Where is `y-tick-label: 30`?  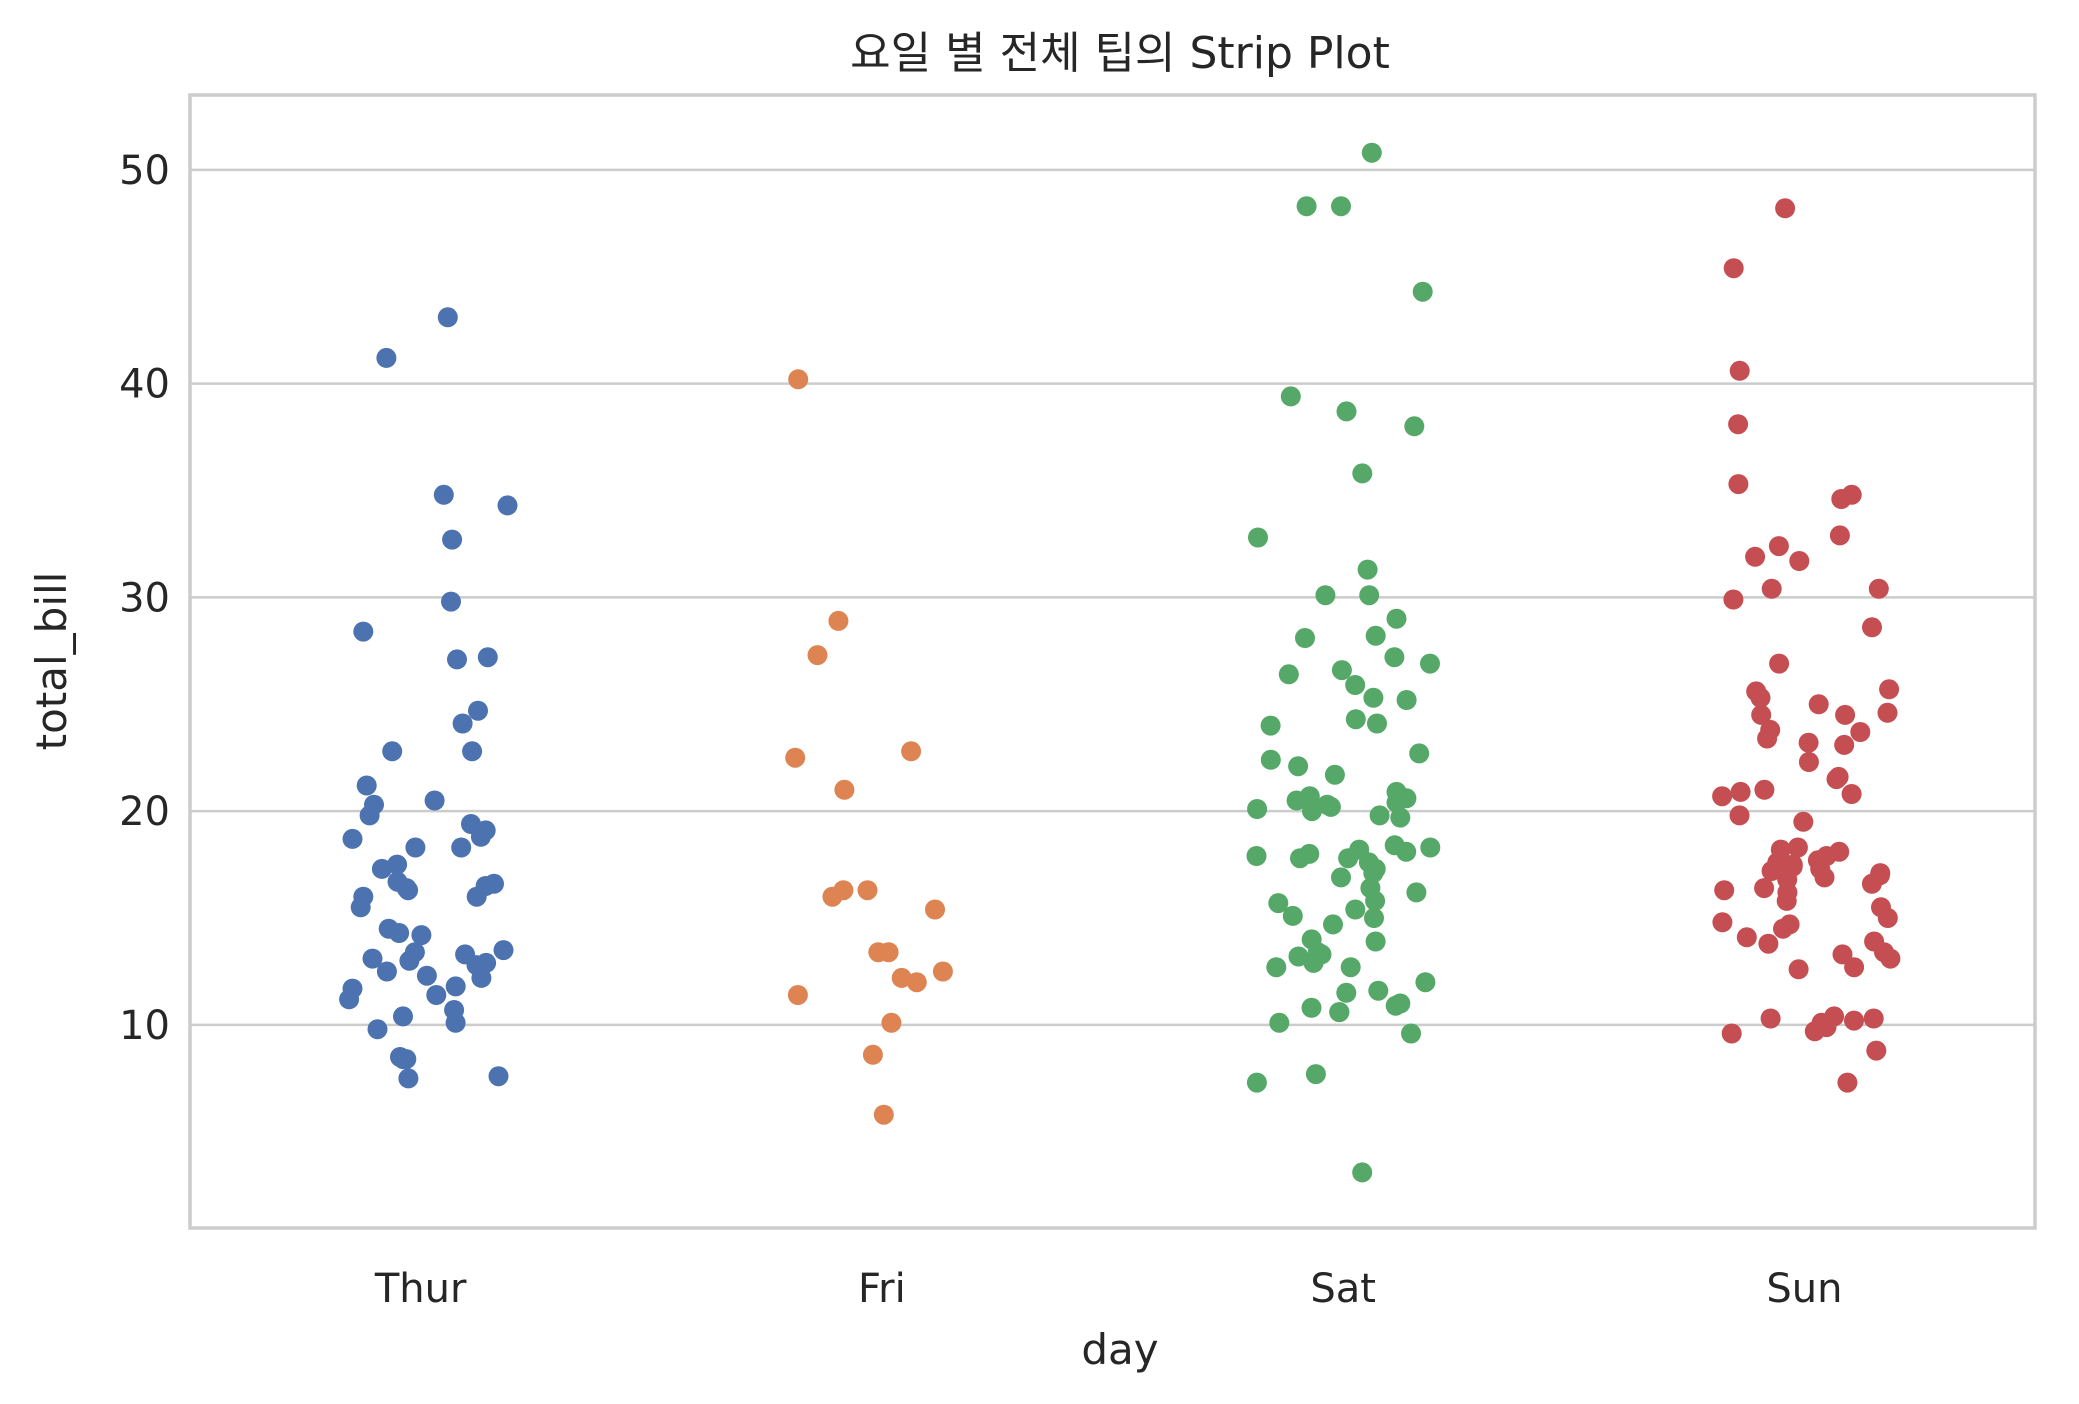
y-tick-label: 30 is located at coordinates (144, 598).